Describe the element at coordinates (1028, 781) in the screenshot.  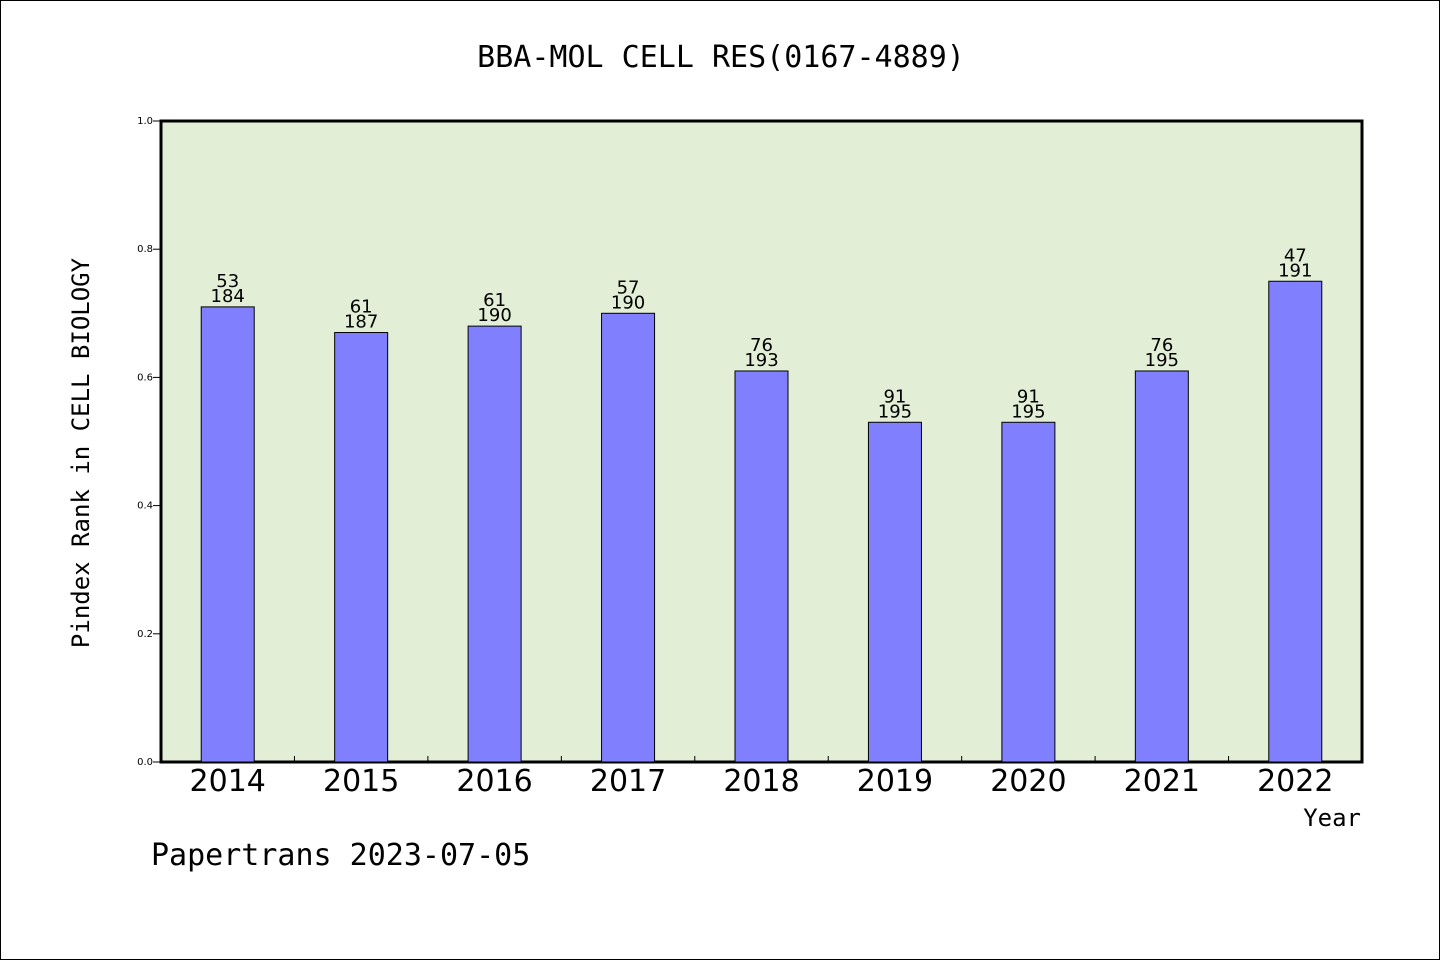
I see `x-tick-label: 2020` at that location.